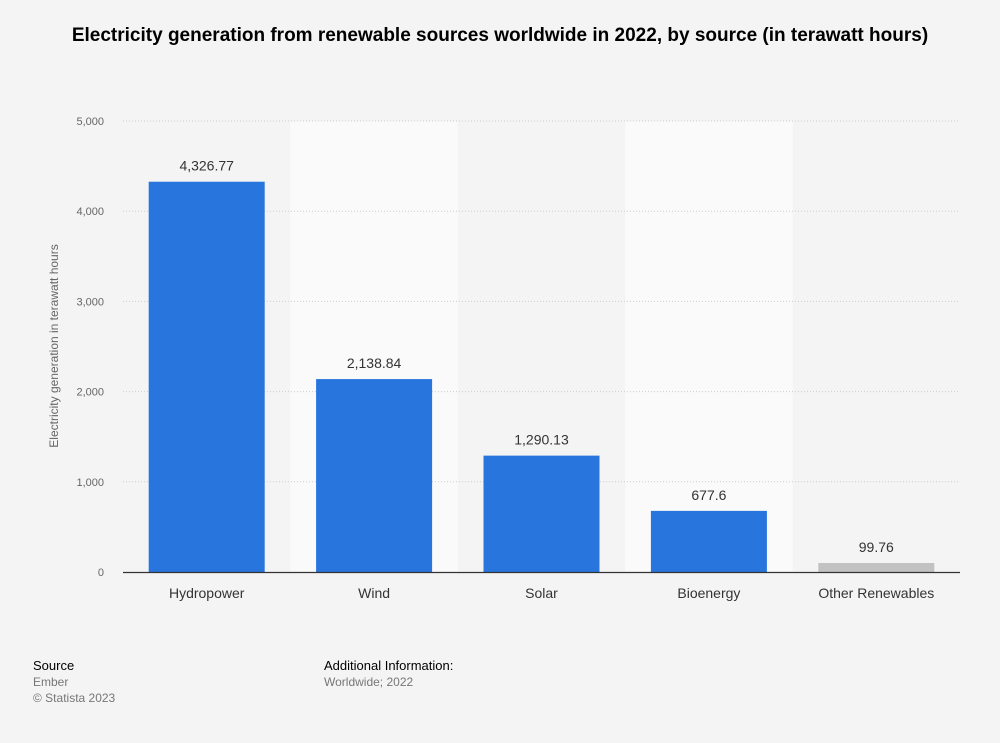 This screenshot has height=743, width=1000. Describe the element at coordinates (374, 363) in the screenshot. I see `data-label: 2,138.84` at that location.